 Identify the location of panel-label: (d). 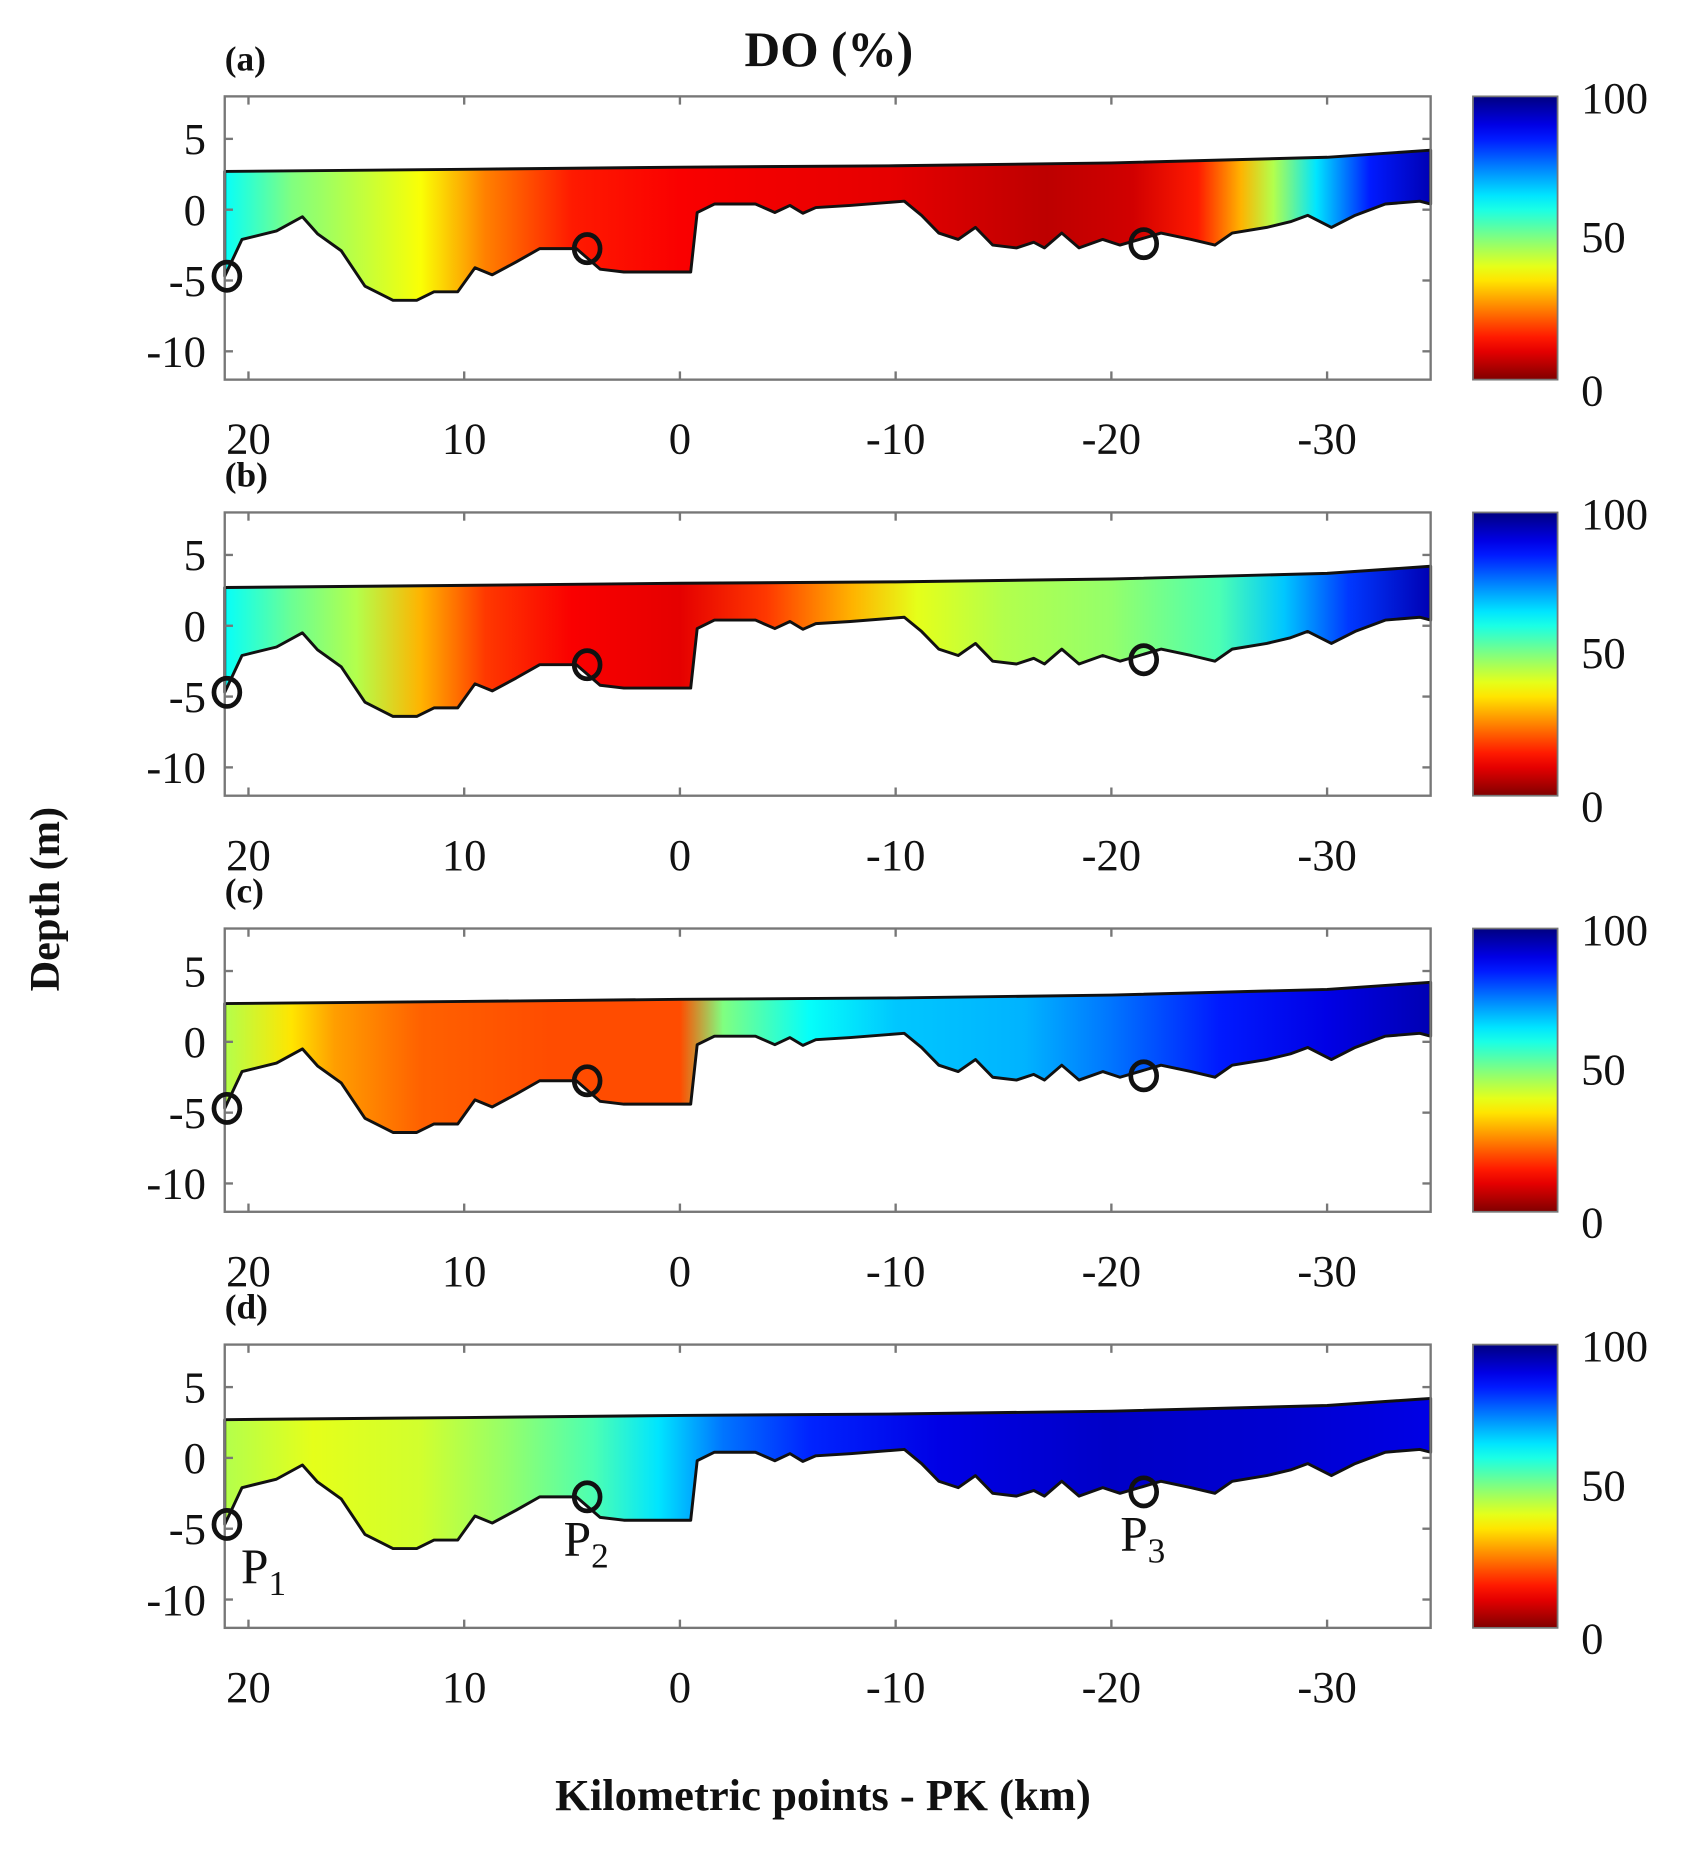
(246, 1307).